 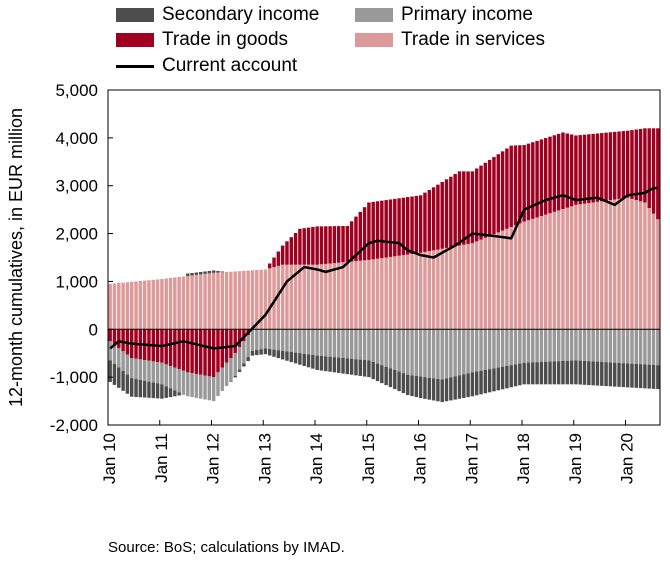 I want to click on y-tick-label: 0, so click(x=93, y=329).